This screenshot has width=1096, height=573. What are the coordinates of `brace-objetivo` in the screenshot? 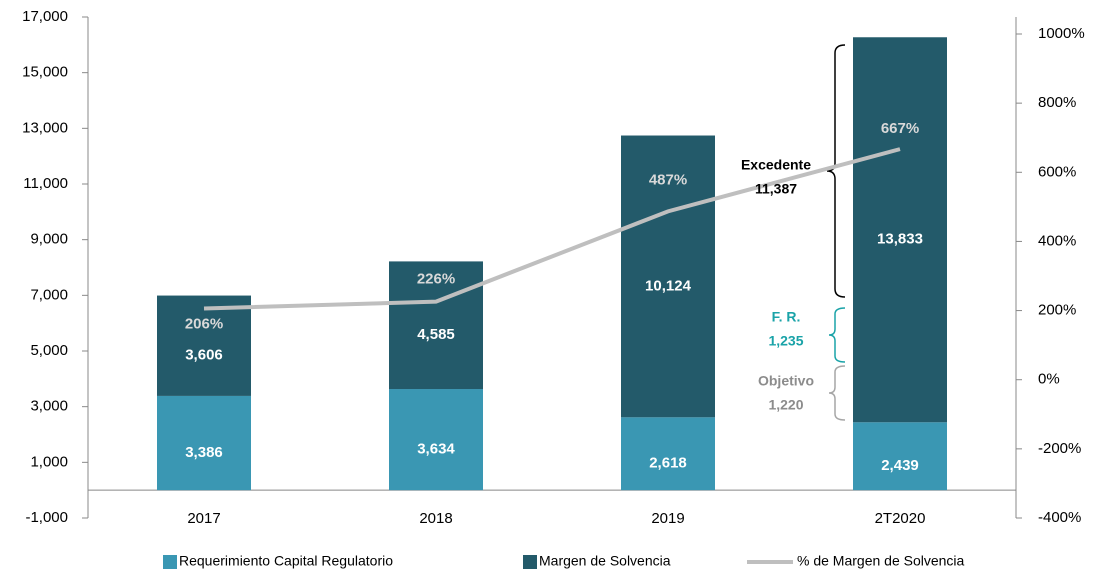 It's located at (837, 393).